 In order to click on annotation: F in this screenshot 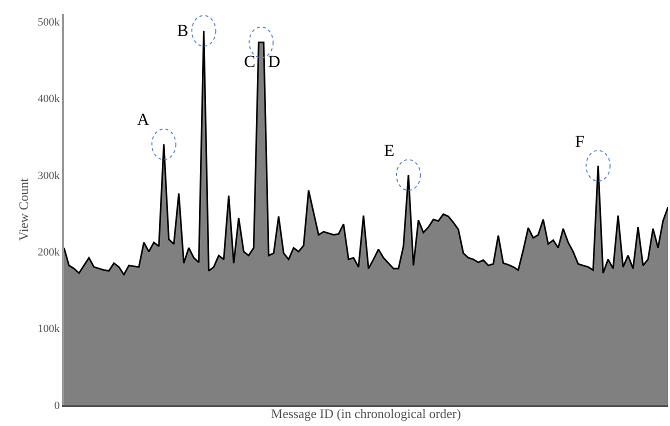, I will do `click(579, 141)`.